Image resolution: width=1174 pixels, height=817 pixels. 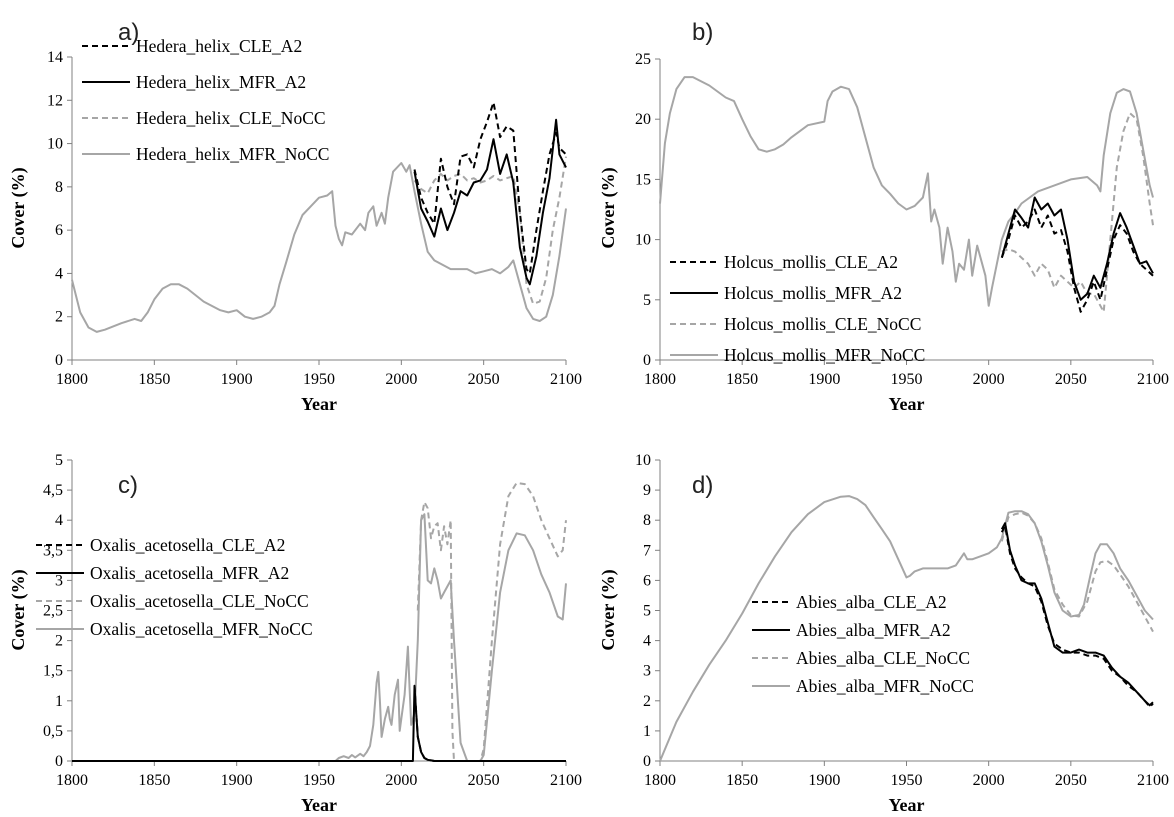 What do you see at coordinates (128, 485) in the screenshot?
I see `panel-label: c)` at bounding box center [128, 485].